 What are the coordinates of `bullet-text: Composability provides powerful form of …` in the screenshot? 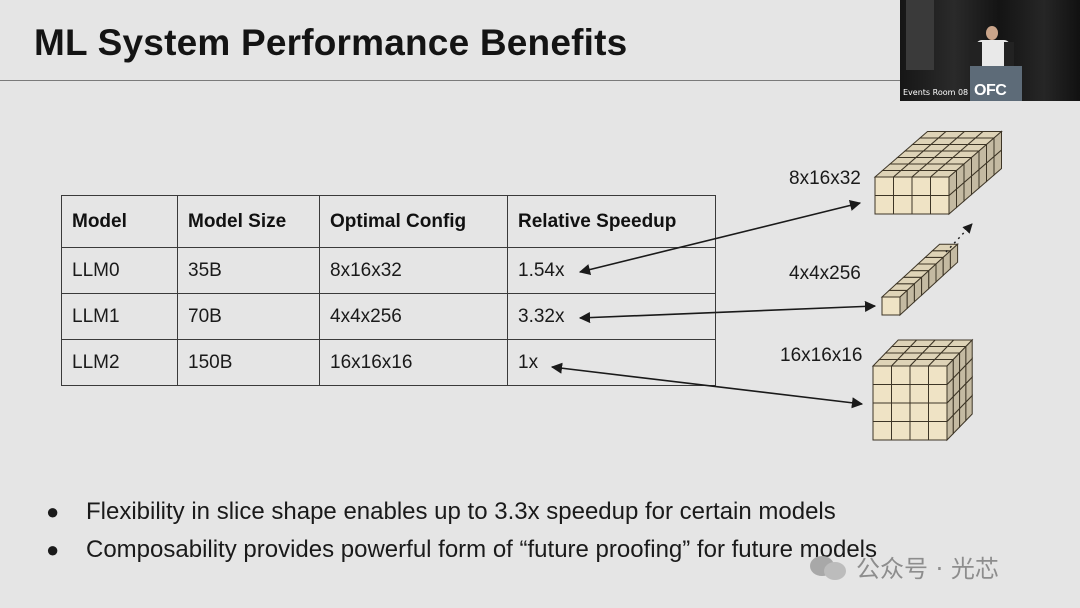 It's located at (482, 549).